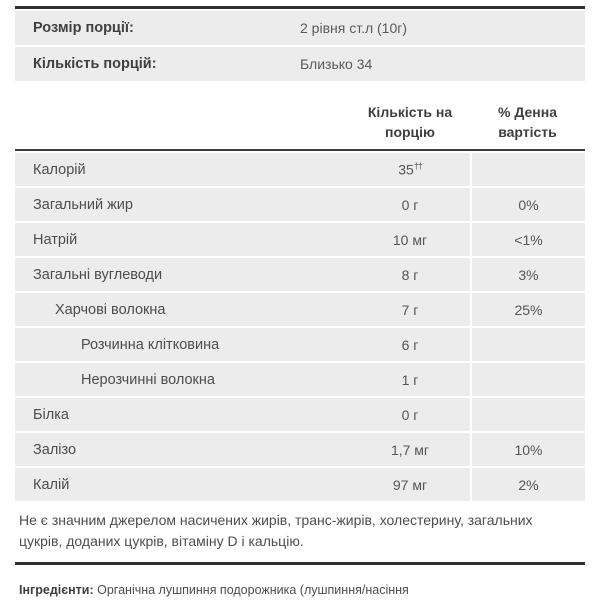  What do you see at coordinates (55, 449) in the screenshot?
I see `row-label: Залізо` at bounding box center [55, 449].